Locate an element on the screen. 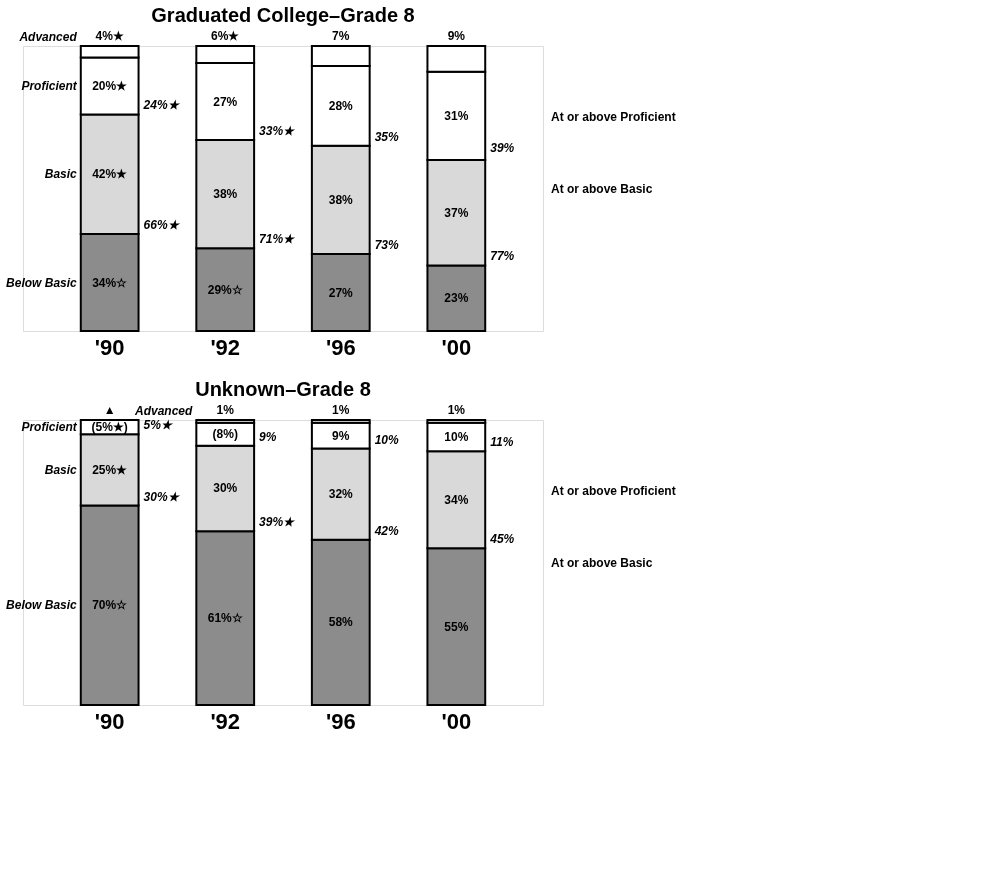 Image resolution: width=1005 pixels, height=894 pixels. data-label: 25%★ is located at coordinates (110, 469).